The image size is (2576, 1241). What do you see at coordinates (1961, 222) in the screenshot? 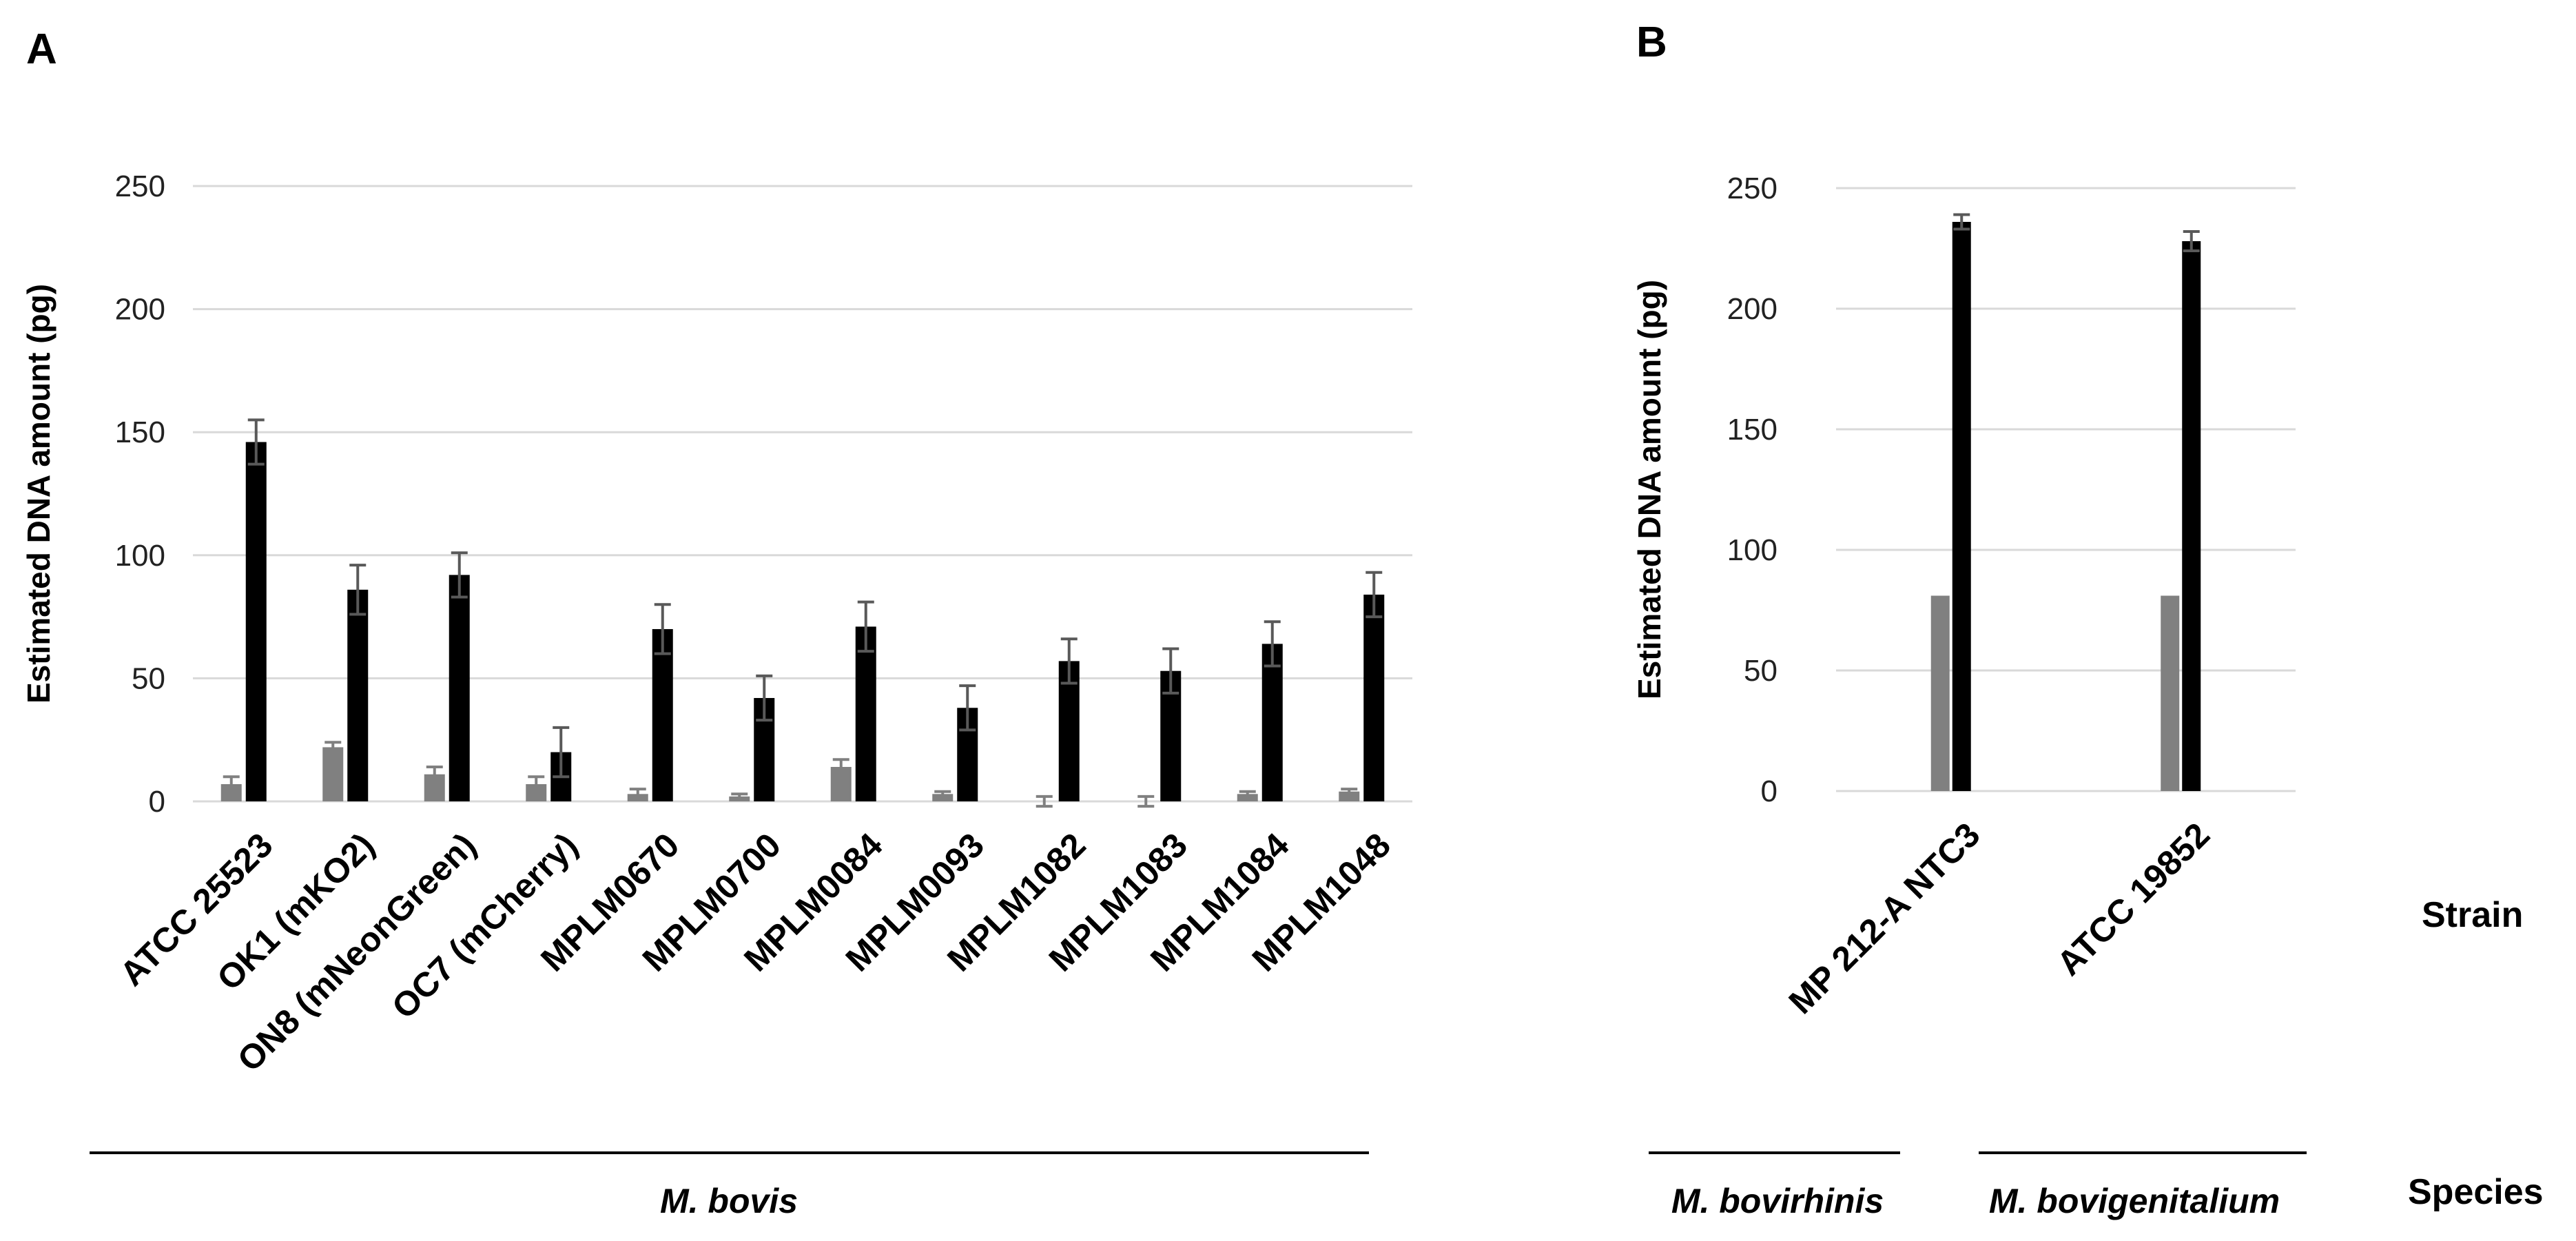
I see `error-bar-mp-212-a-ntc3-s2` at bounding box center [1961, 222].